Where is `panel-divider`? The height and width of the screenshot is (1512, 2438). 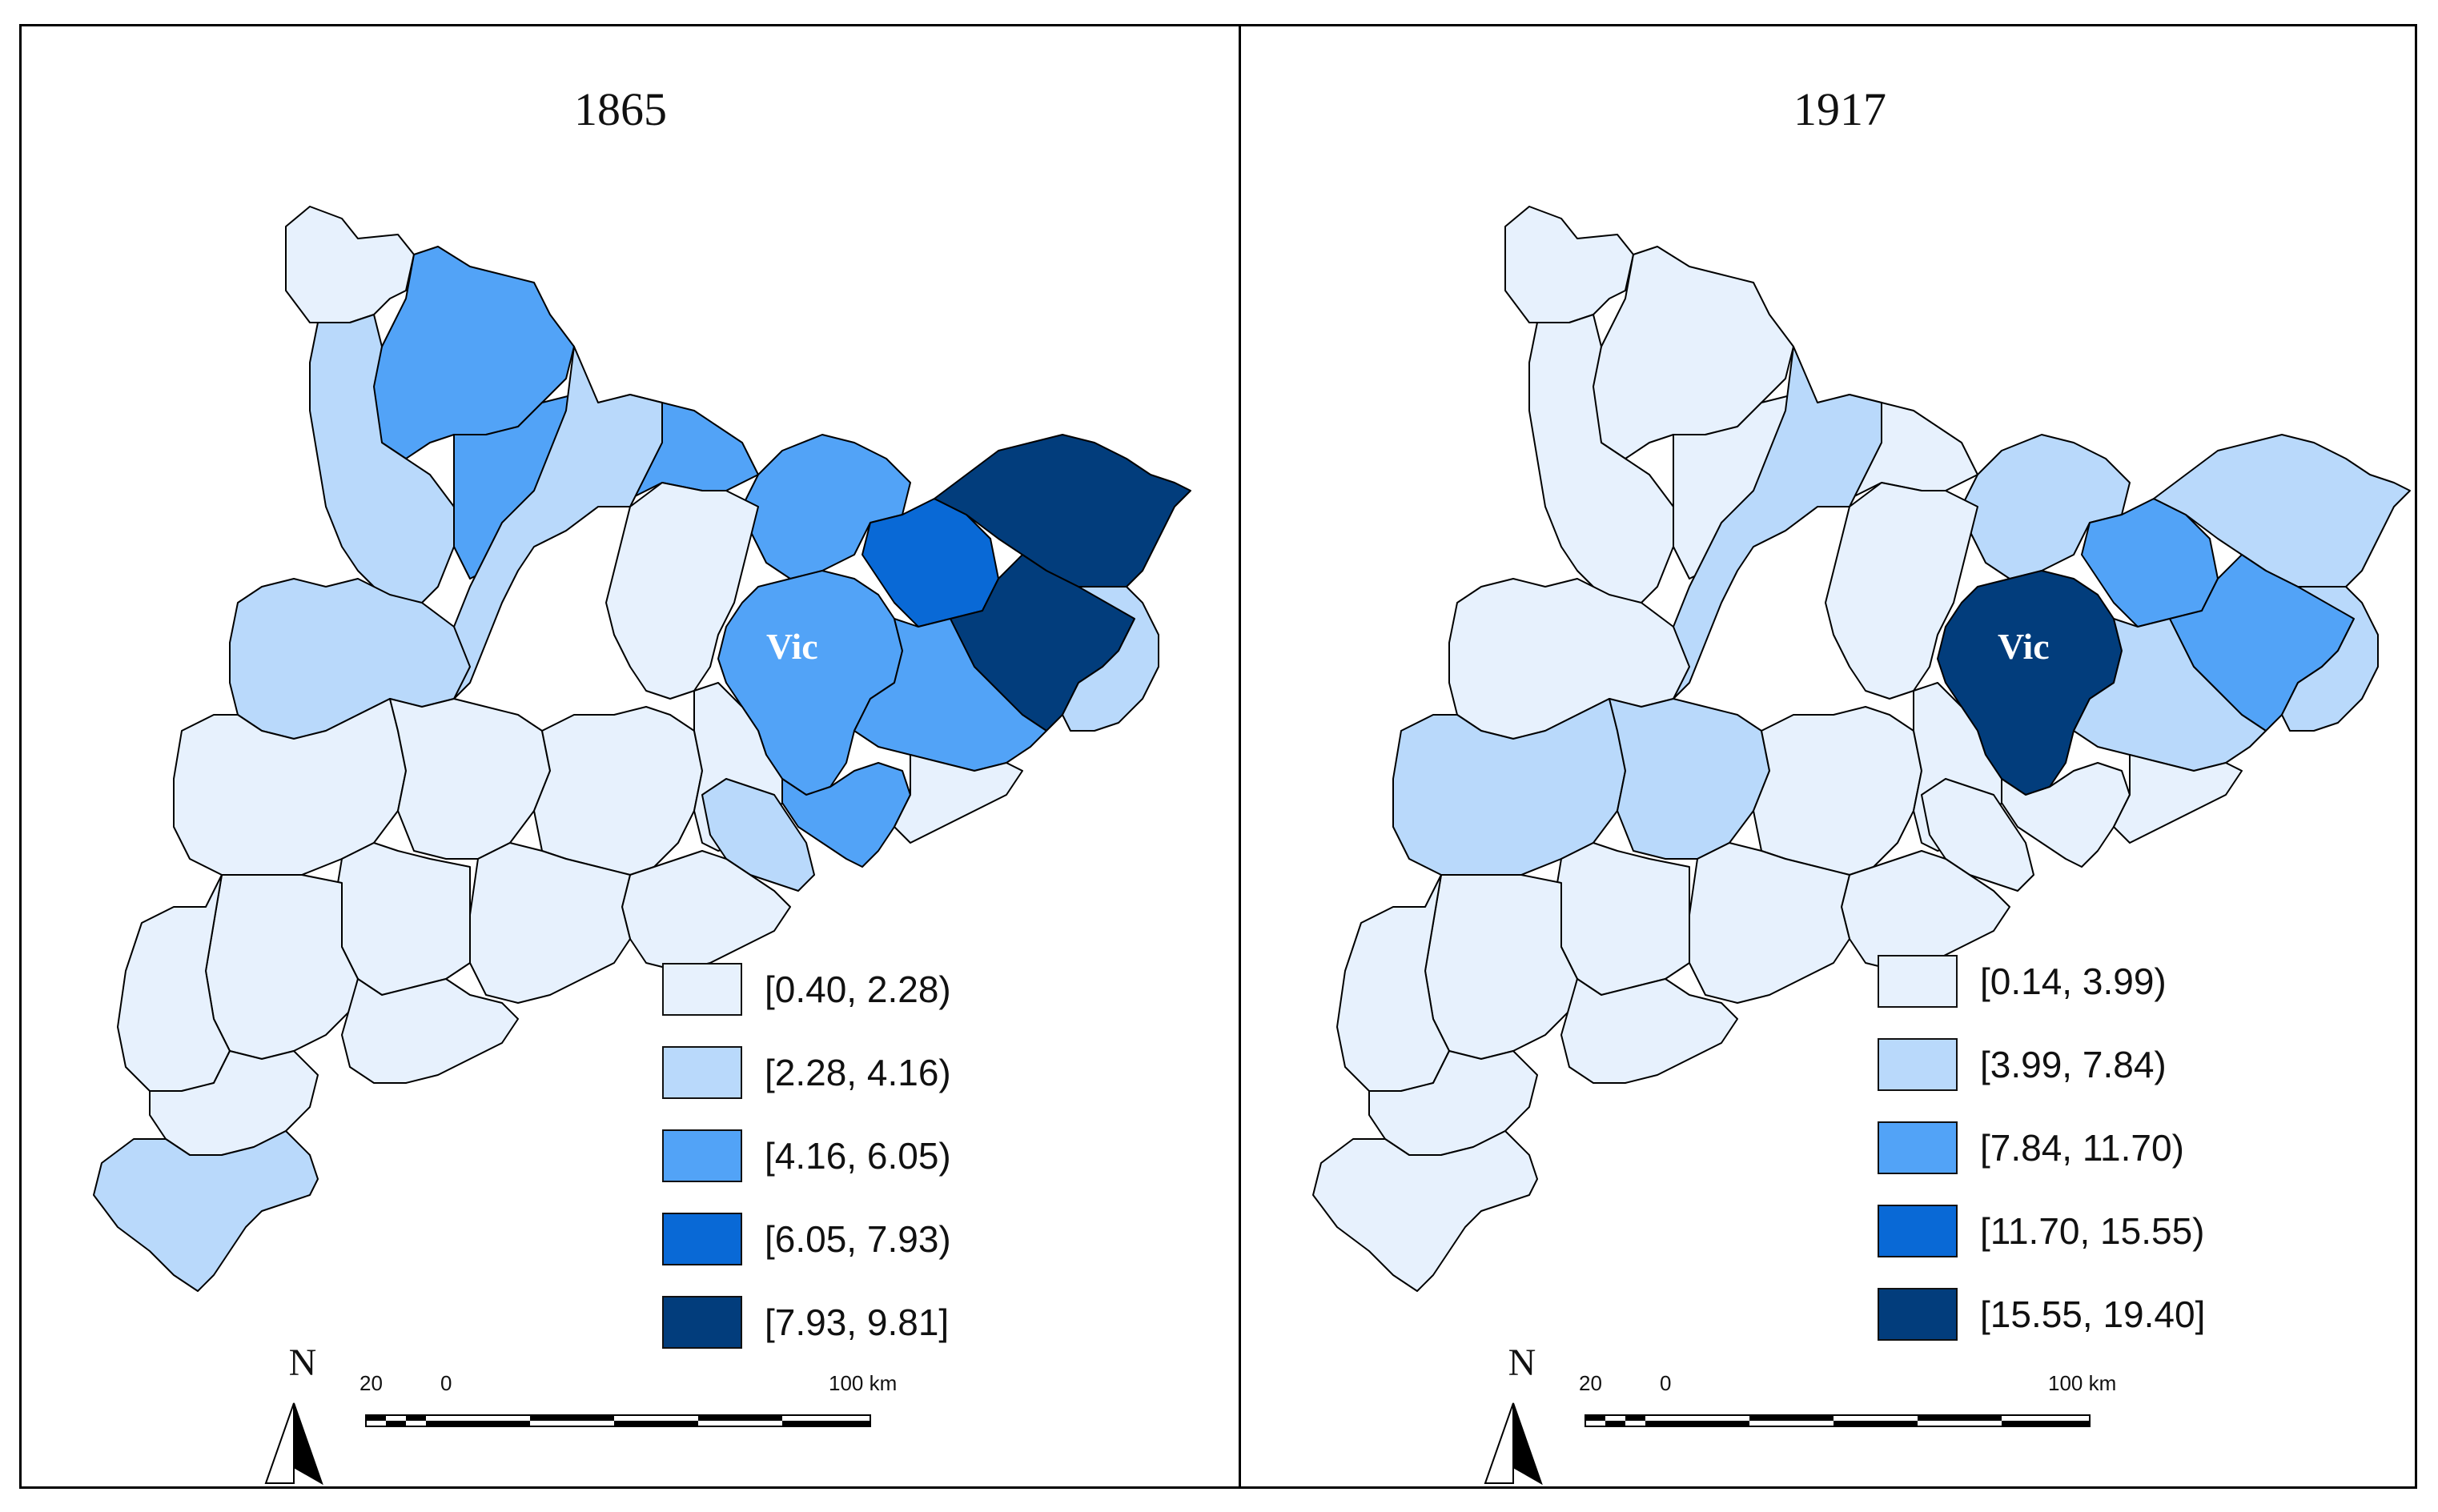
panel-divider is located at coordinates (1240, 756).